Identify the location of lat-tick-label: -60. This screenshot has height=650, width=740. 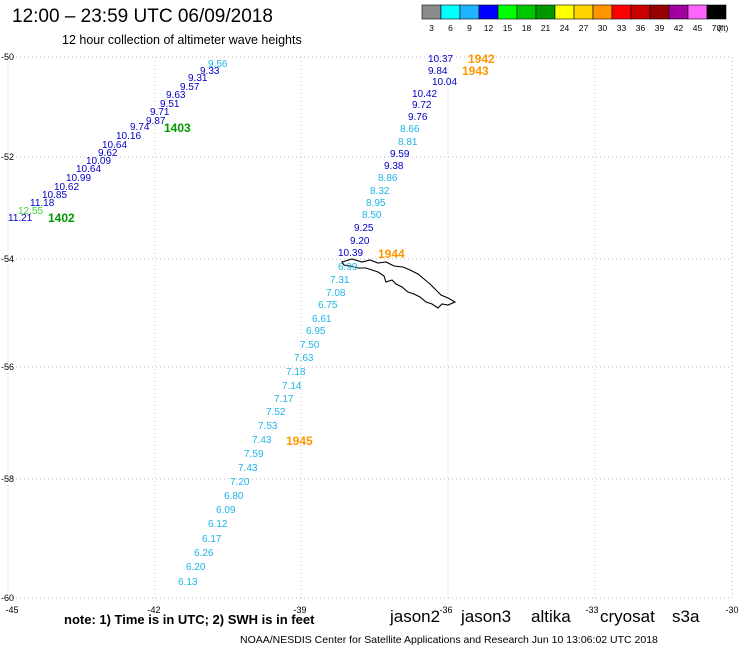
(7, 598).